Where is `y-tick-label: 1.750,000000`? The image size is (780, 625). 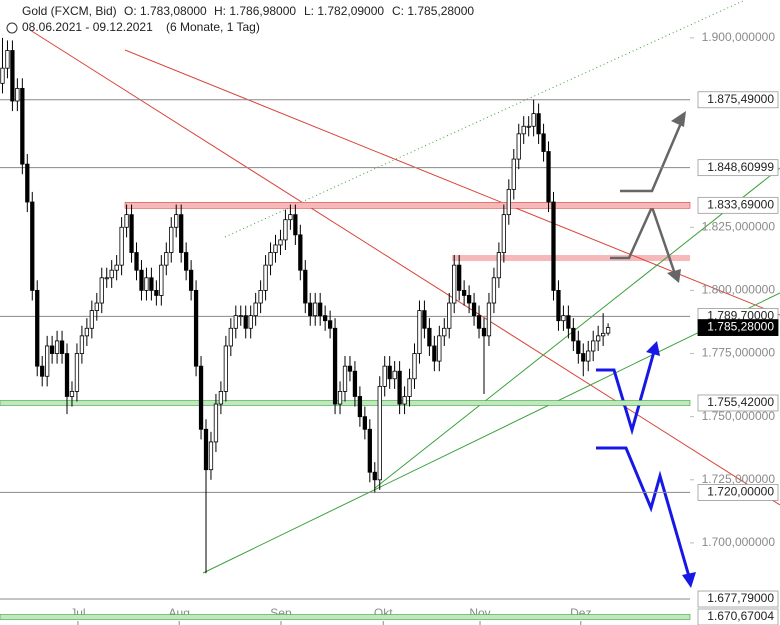 y-tick-label: 1.750,000000 is located at coordinates (739, 416).